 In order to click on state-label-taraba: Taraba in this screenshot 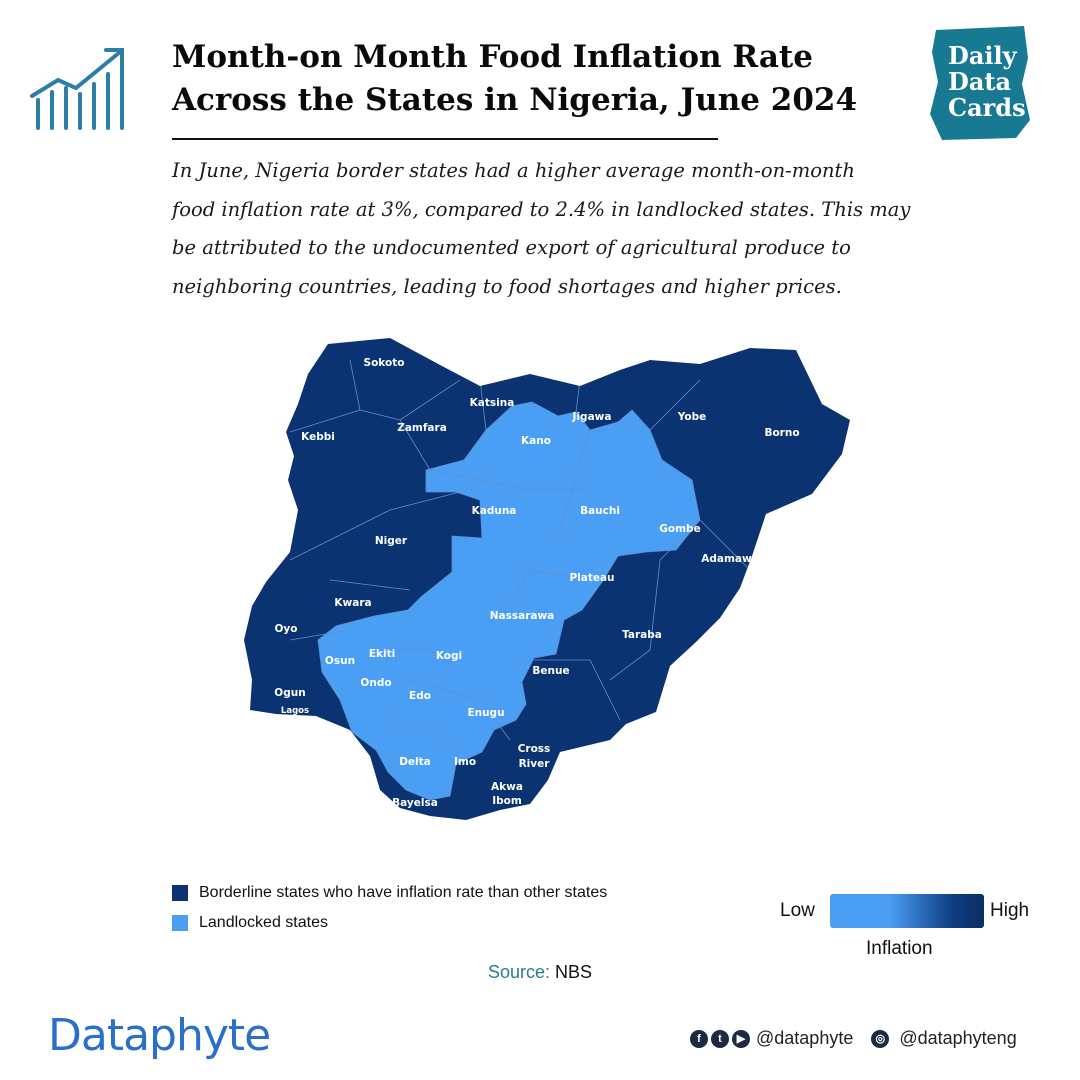, I will do `click(642, 635)`.